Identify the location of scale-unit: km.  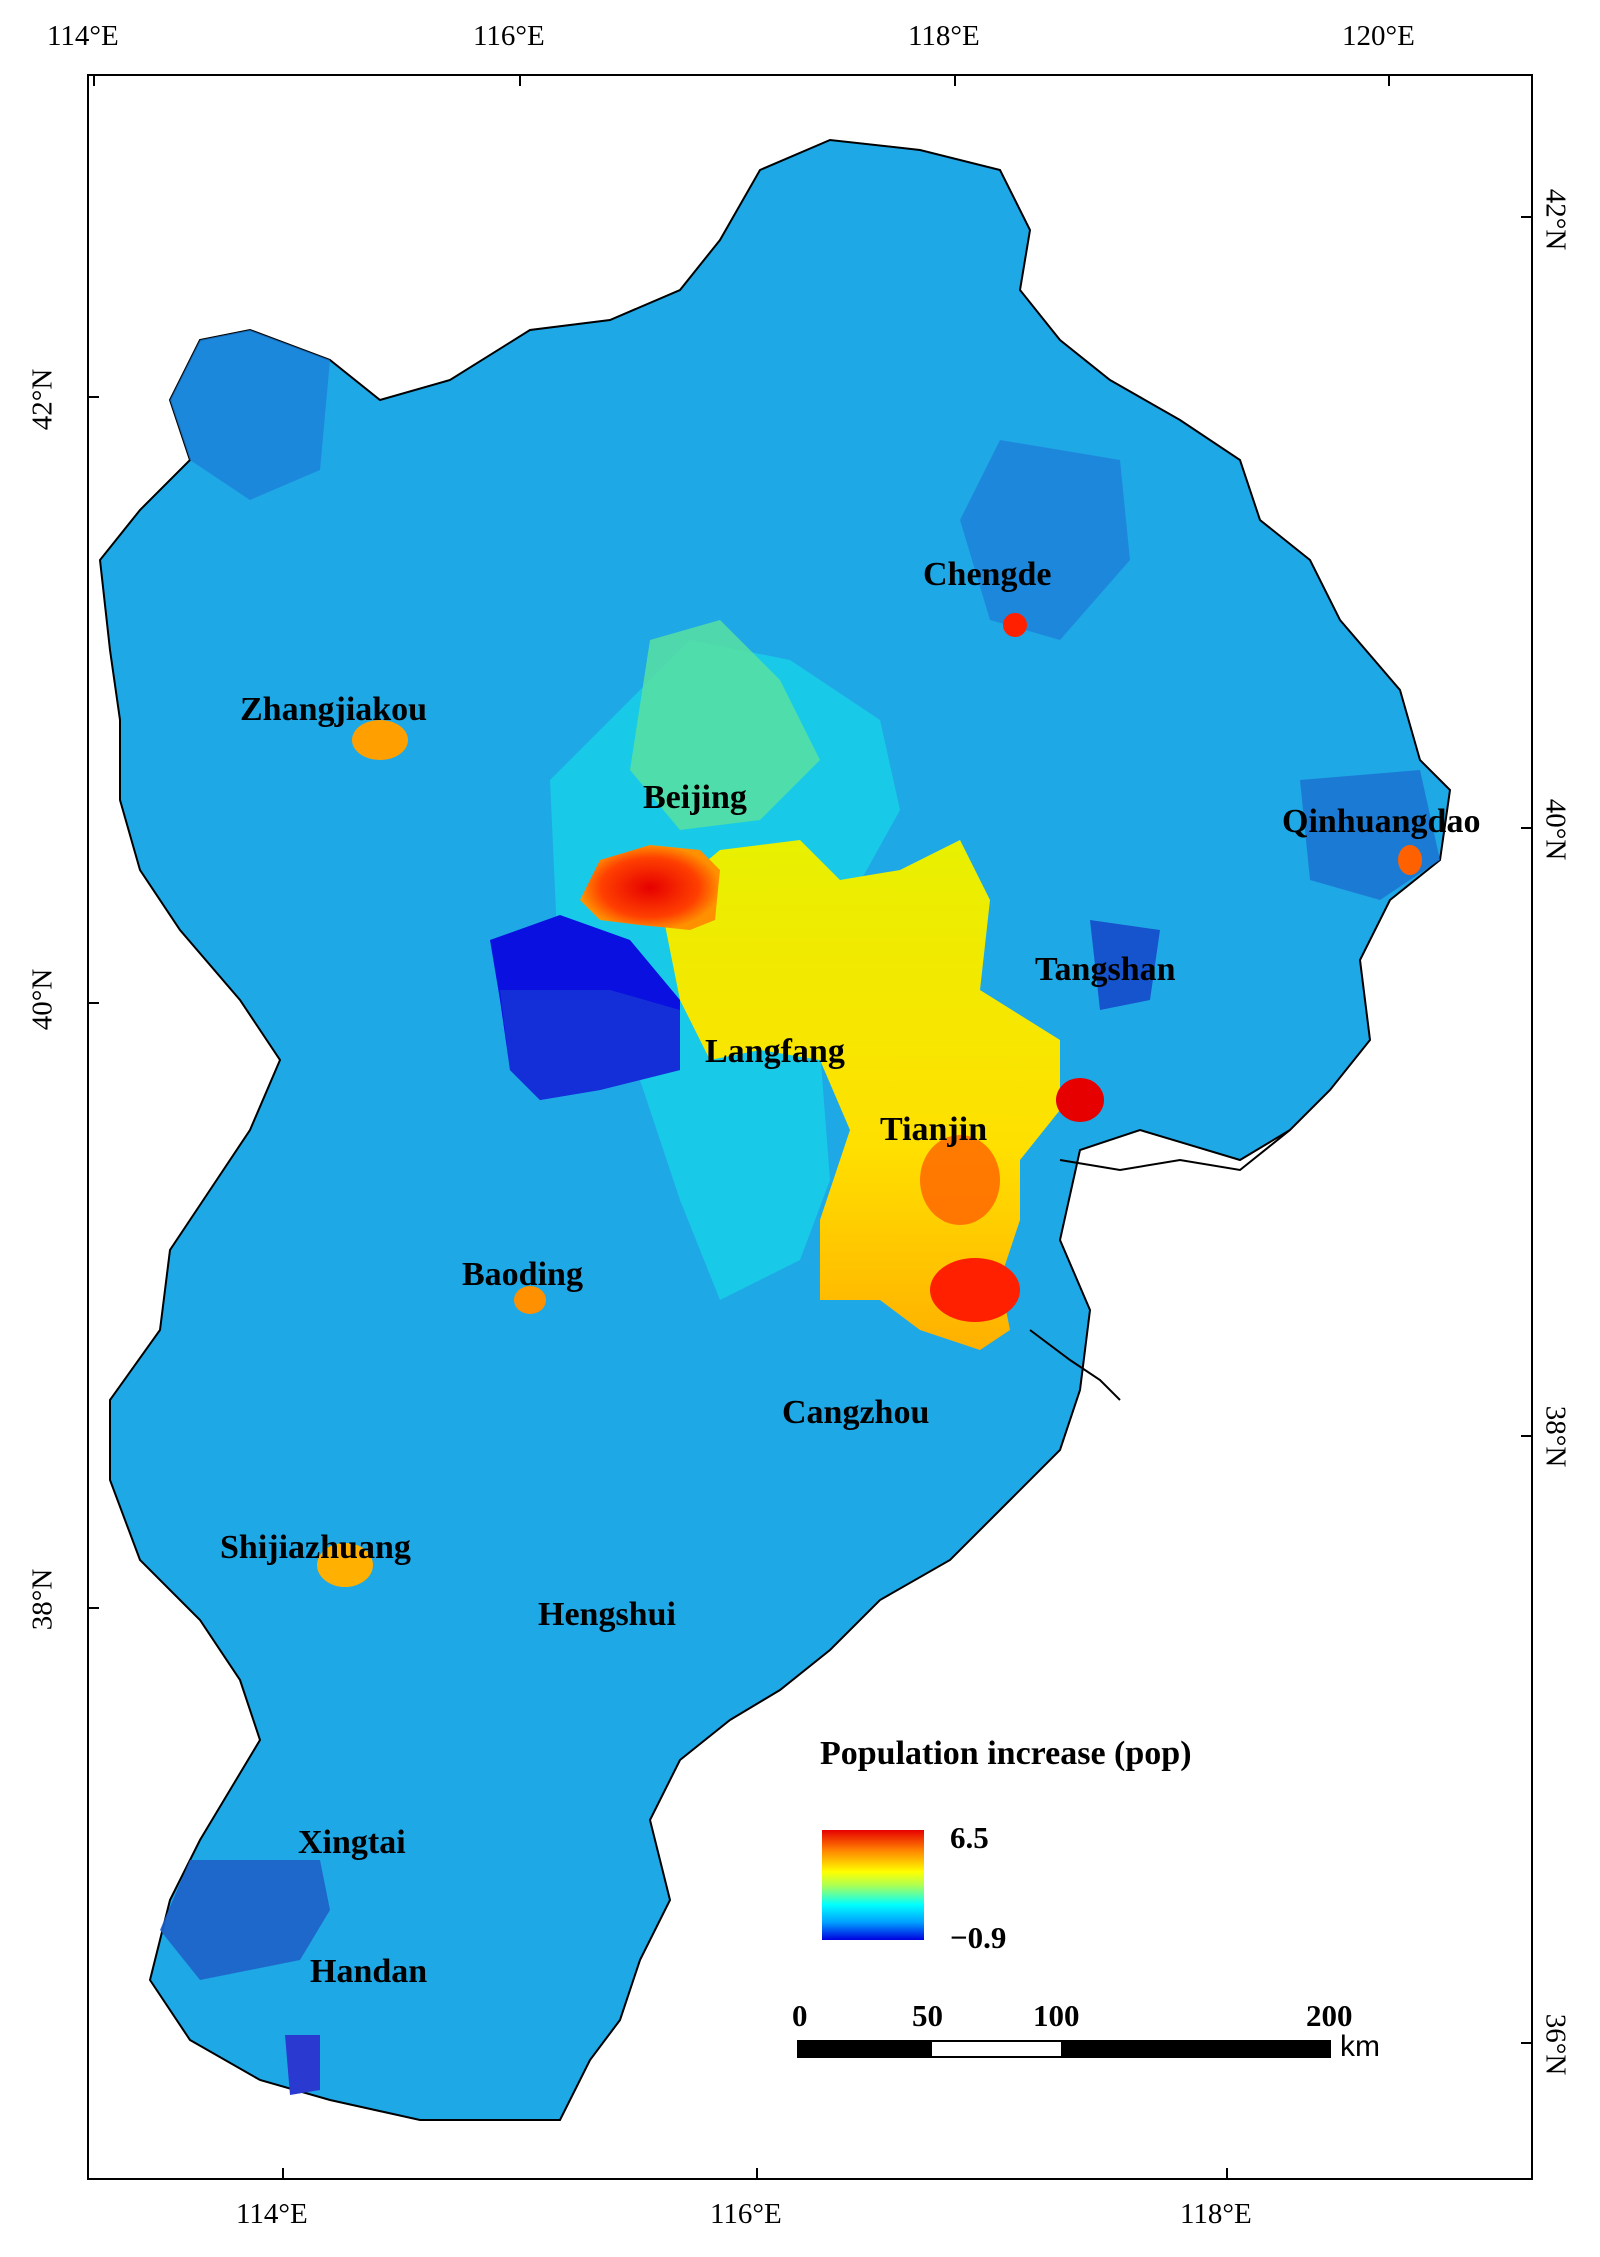
(1360, 2046).